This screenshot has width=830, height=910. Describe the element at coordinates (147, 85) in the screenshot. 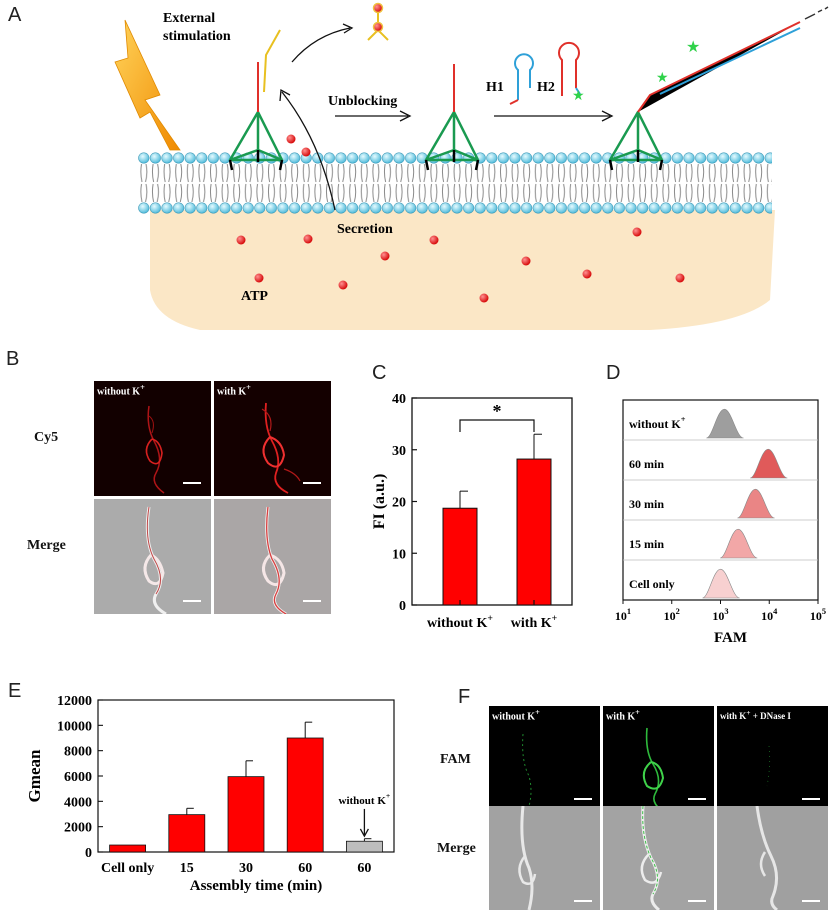

I see `lightning-icon` at that location.